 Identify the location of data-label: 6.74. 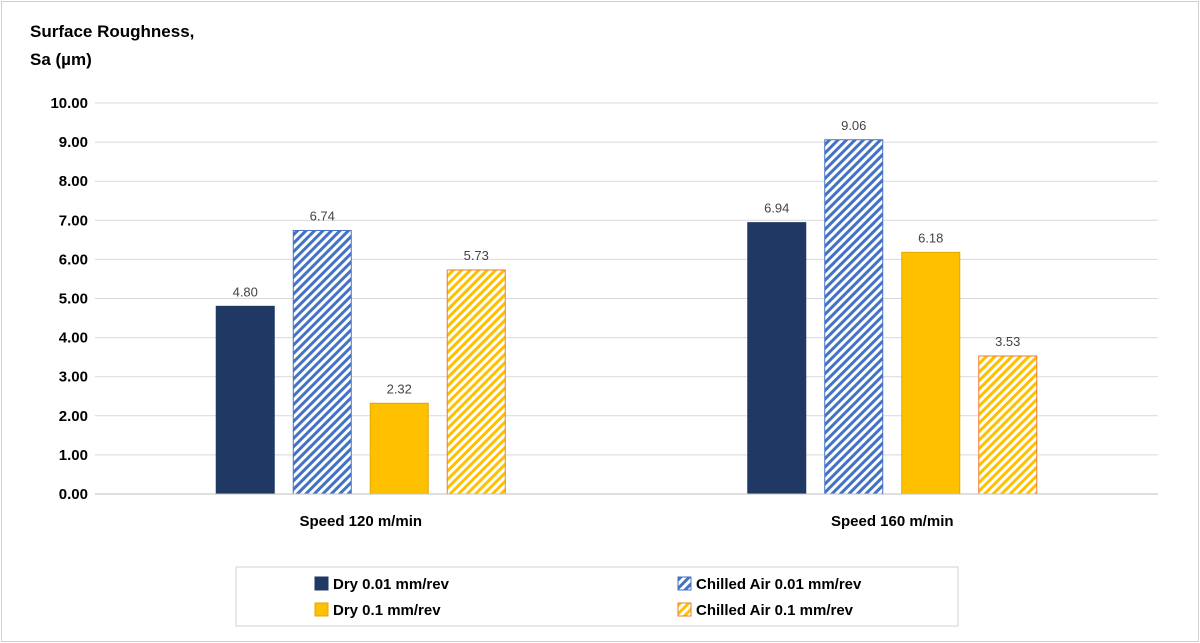
(322, 215).